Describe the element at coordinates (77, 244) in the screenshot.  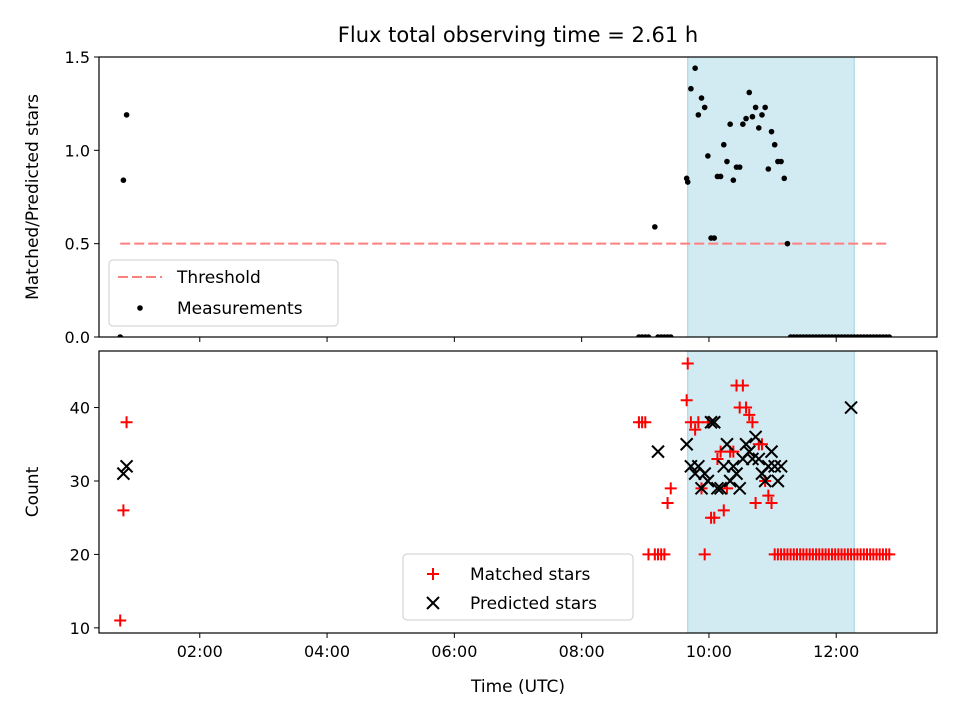
I see `y-tick-label: 0.5` at that location.